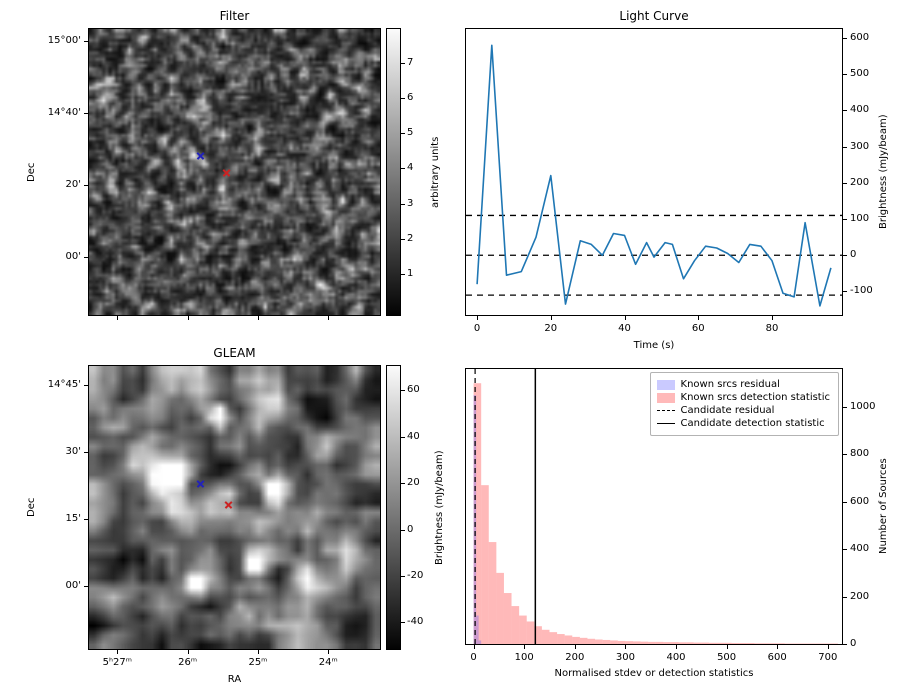 The width and height of the screenshot is (902, 699). I want to click on light-curve-y-tick-label: 100, so click(860, 219).